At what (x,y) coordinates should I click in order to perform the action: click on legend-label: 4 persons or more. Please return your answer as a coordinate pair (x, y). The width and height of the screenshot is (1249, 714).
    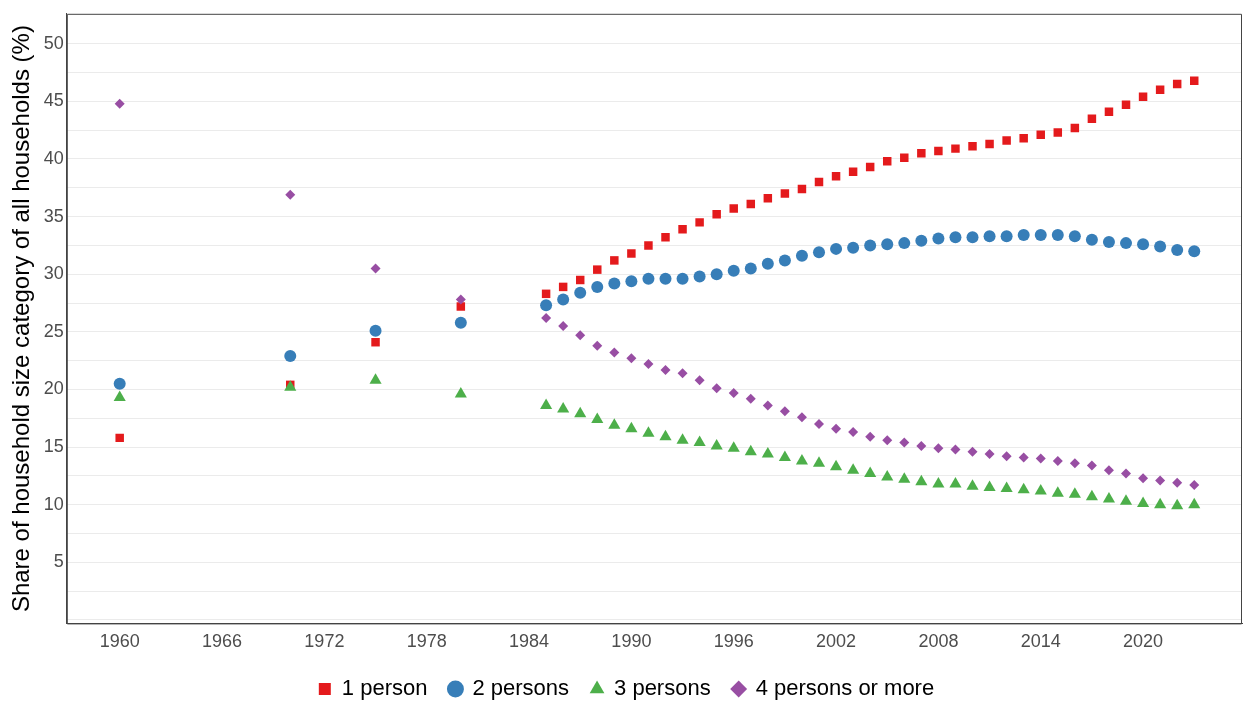
    Looking at the image, I should click on (845, 688).